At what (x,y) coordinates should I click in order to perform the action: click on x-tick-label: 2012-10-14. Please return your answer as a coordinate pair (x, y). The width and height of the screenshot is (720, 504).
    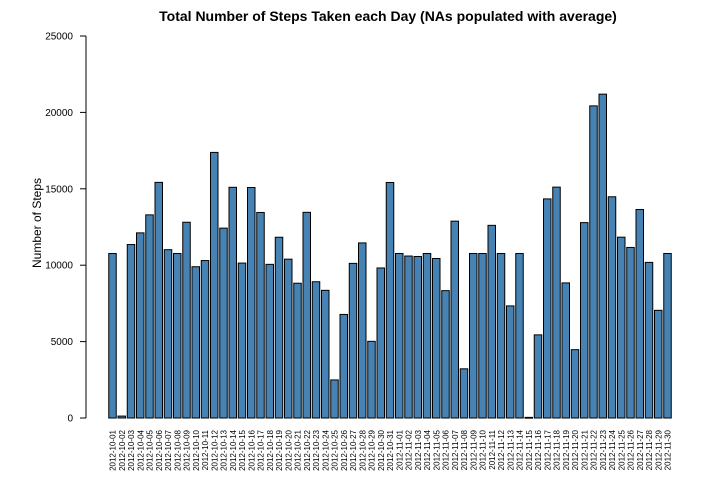
    Looking at the image, I should click on (233, 449).